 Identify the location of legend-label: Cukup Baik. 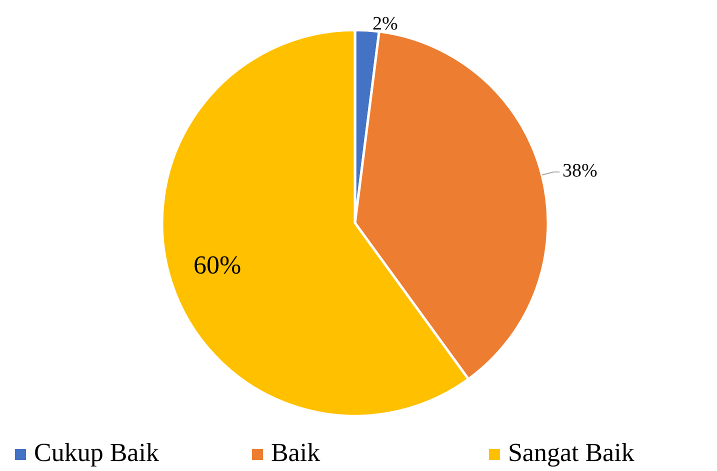
(96, 452).